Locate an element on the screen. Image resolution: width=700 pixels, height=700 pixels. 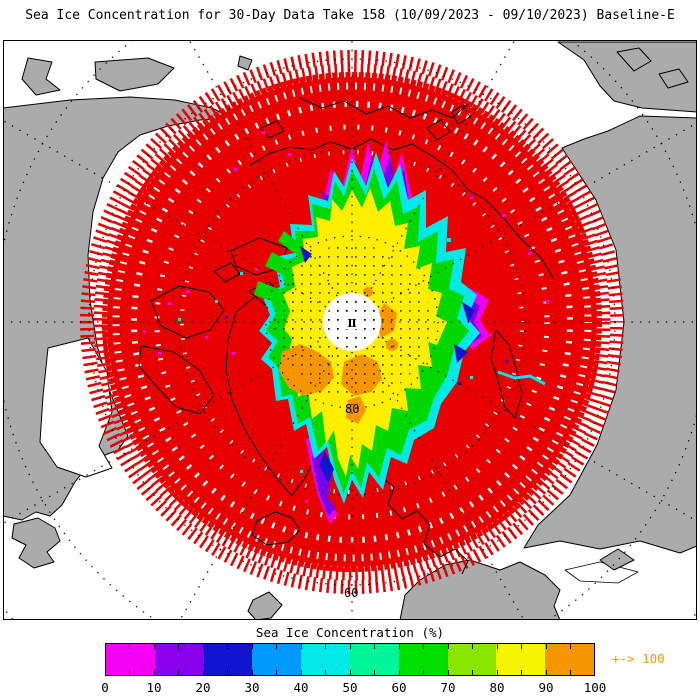
colorbar-tick-label: 70 is located at coordinates (448, 687).